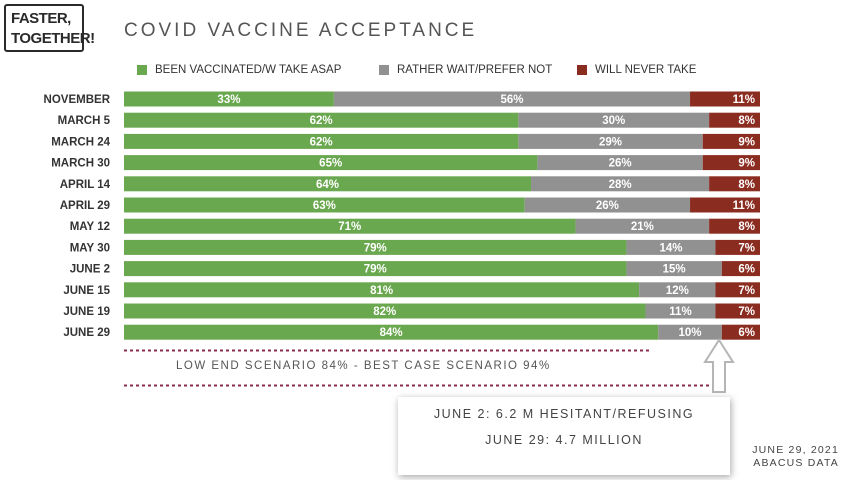 This screenshot has height=480, width=853. I want to click on data-label-vaccinated: 82%, so click(384, 312).